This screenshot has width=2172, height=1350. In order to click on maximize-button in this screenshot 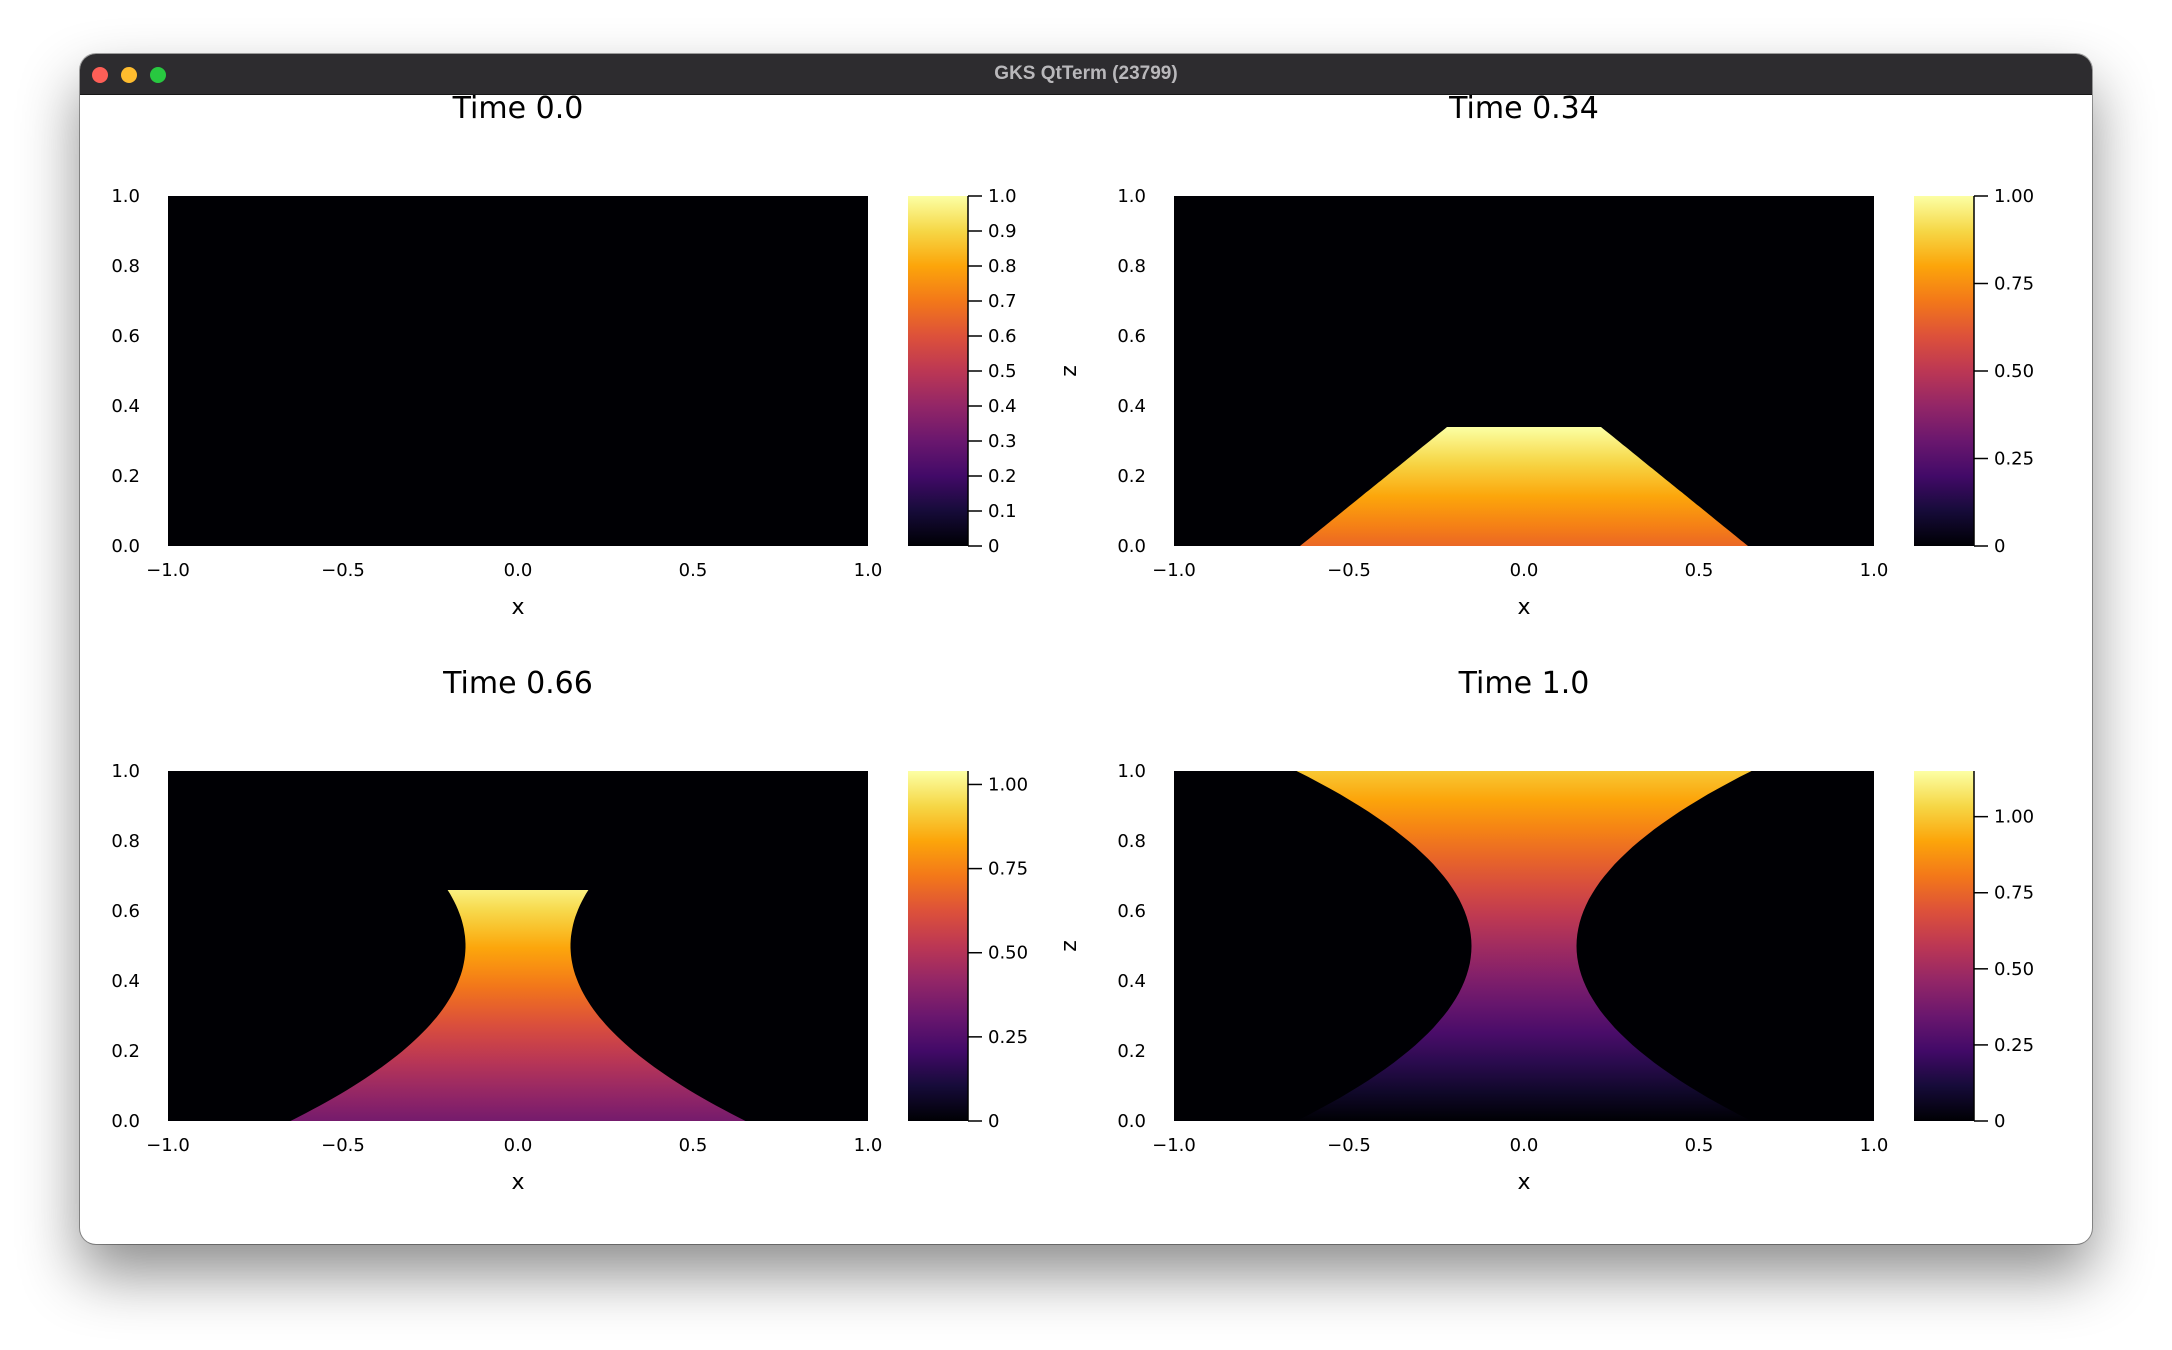, I will do `click(158, 75)`.